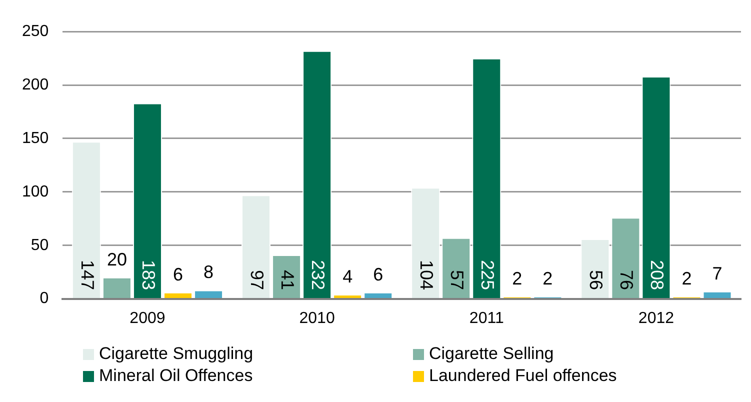 This screenshot has height=402, width=751. Describe the element at coordinates (488, 275) in the screenshot. I see `data-label: 225` at that location.